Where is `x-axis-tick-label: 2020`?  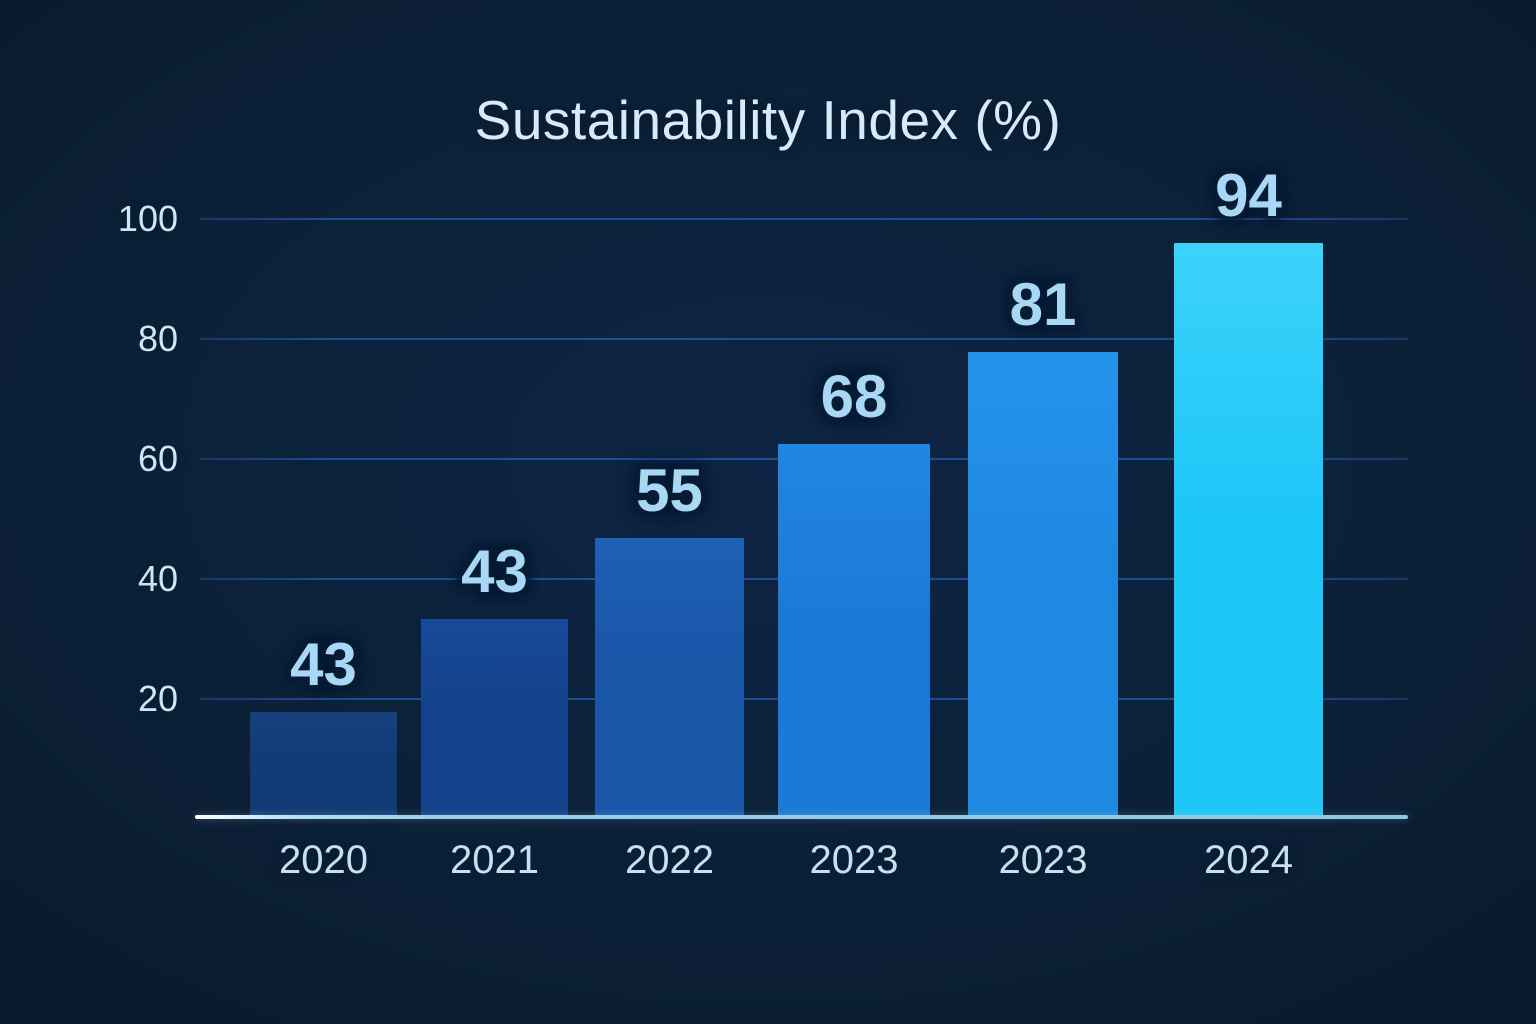
x-axis-tick-label: 2020 is located at coordinates (323, 860).